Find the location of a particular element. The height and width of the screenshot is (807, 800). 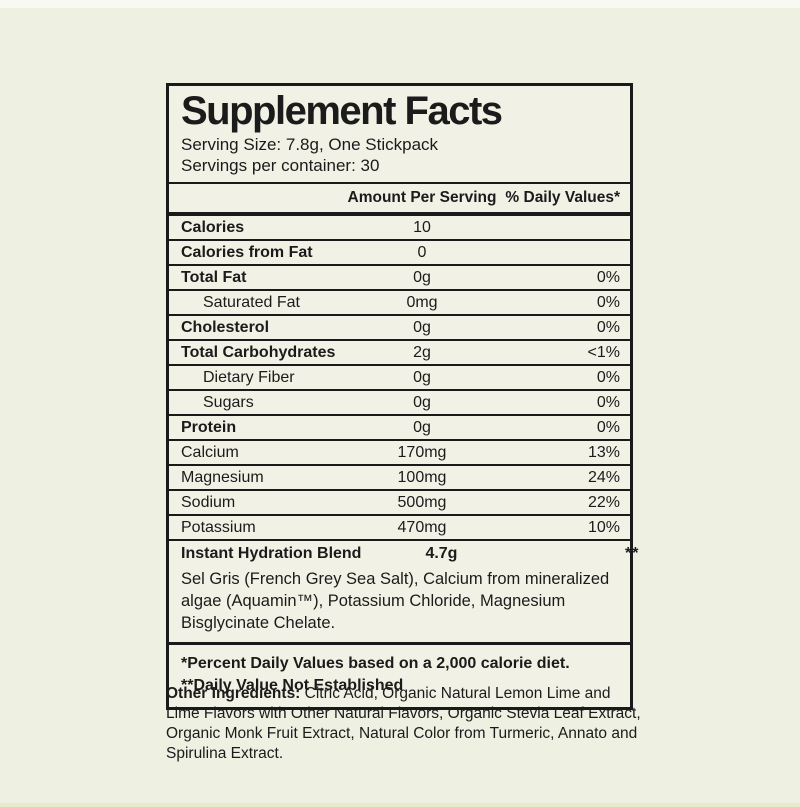

table-row: Sodium 500mg 22% is located at coordinates (399, 501).